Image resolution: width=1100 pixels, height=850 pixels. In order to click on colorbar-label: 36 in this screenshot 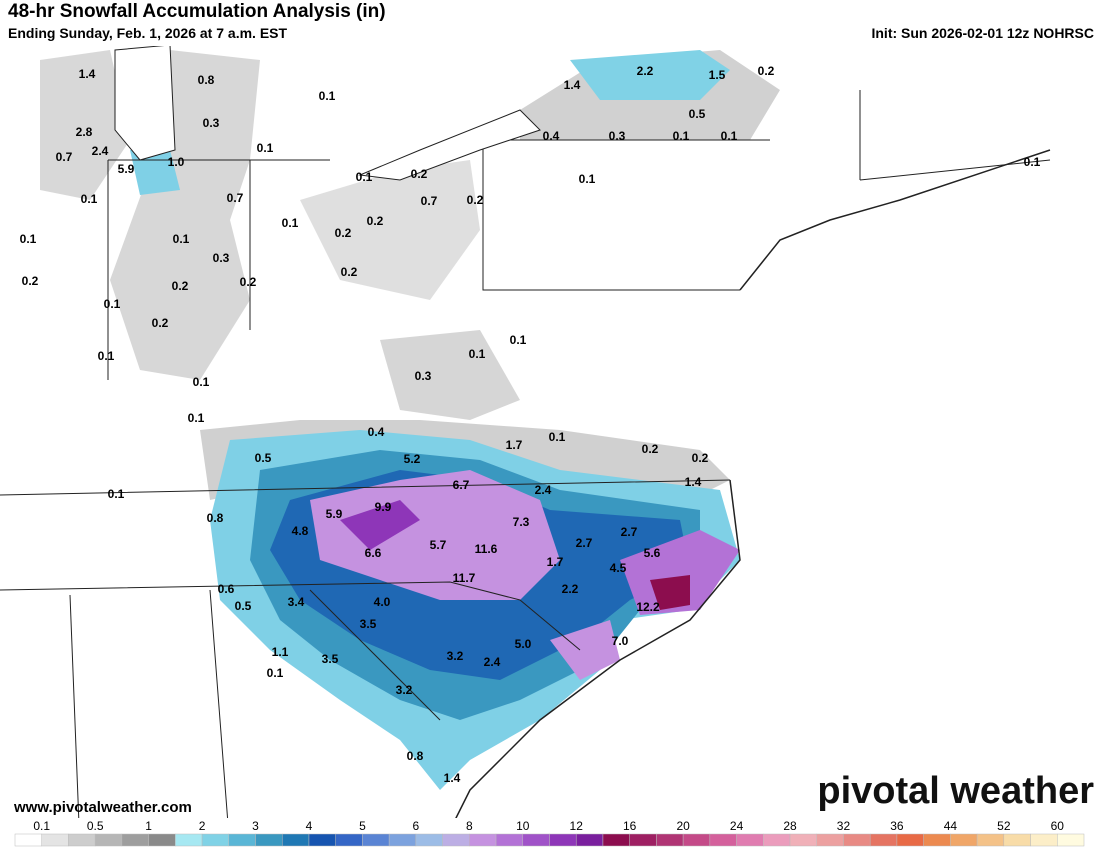, I will do `click(897, 826)`.